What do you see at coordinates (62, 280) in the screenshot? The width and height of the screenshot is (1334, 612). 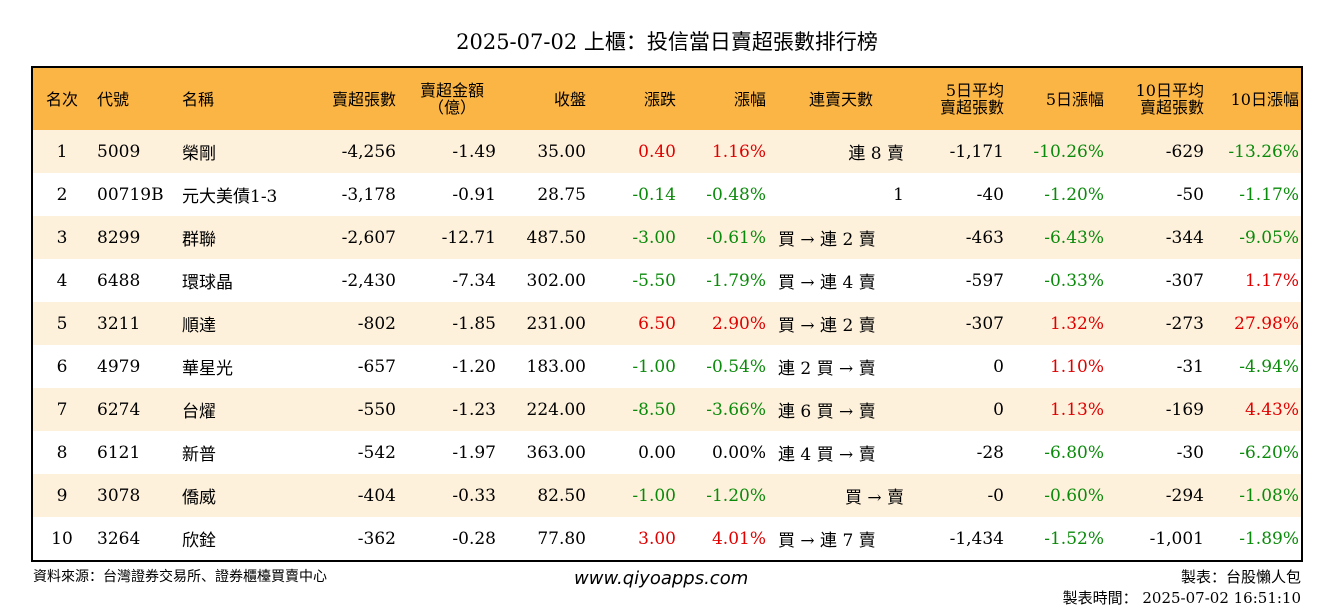 I see `cell-rank: 4` at bounding box center [62, 280].